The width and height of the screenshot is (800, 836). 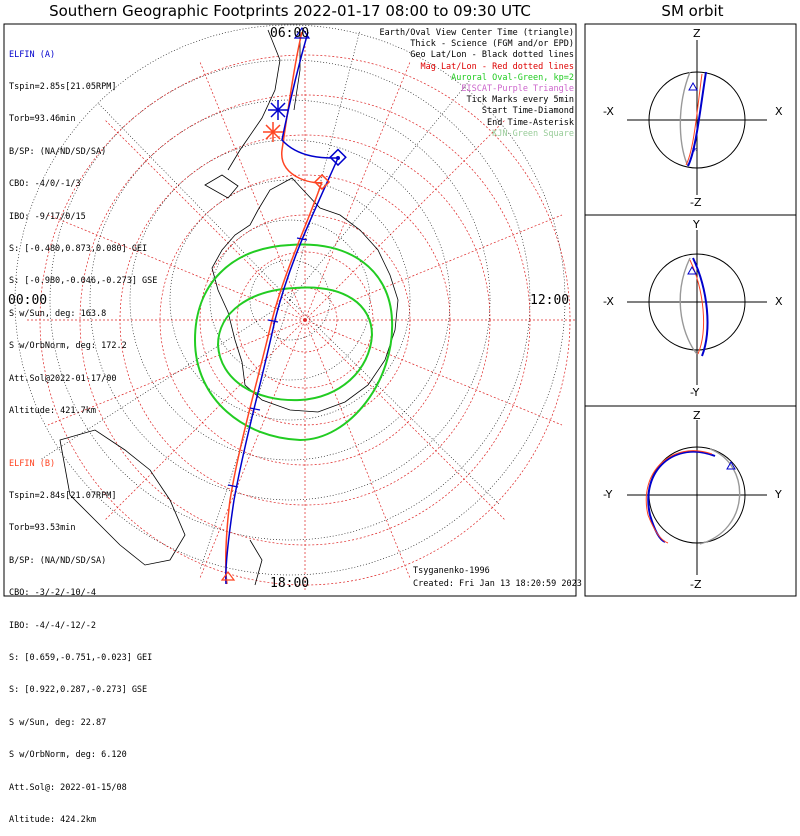 What do you see at coordinates (78, 690) in the screenshot?
I see `elfin-b-line: S: [0.922,0.287,-0.273] GSE` at bounding box center [78, 690].